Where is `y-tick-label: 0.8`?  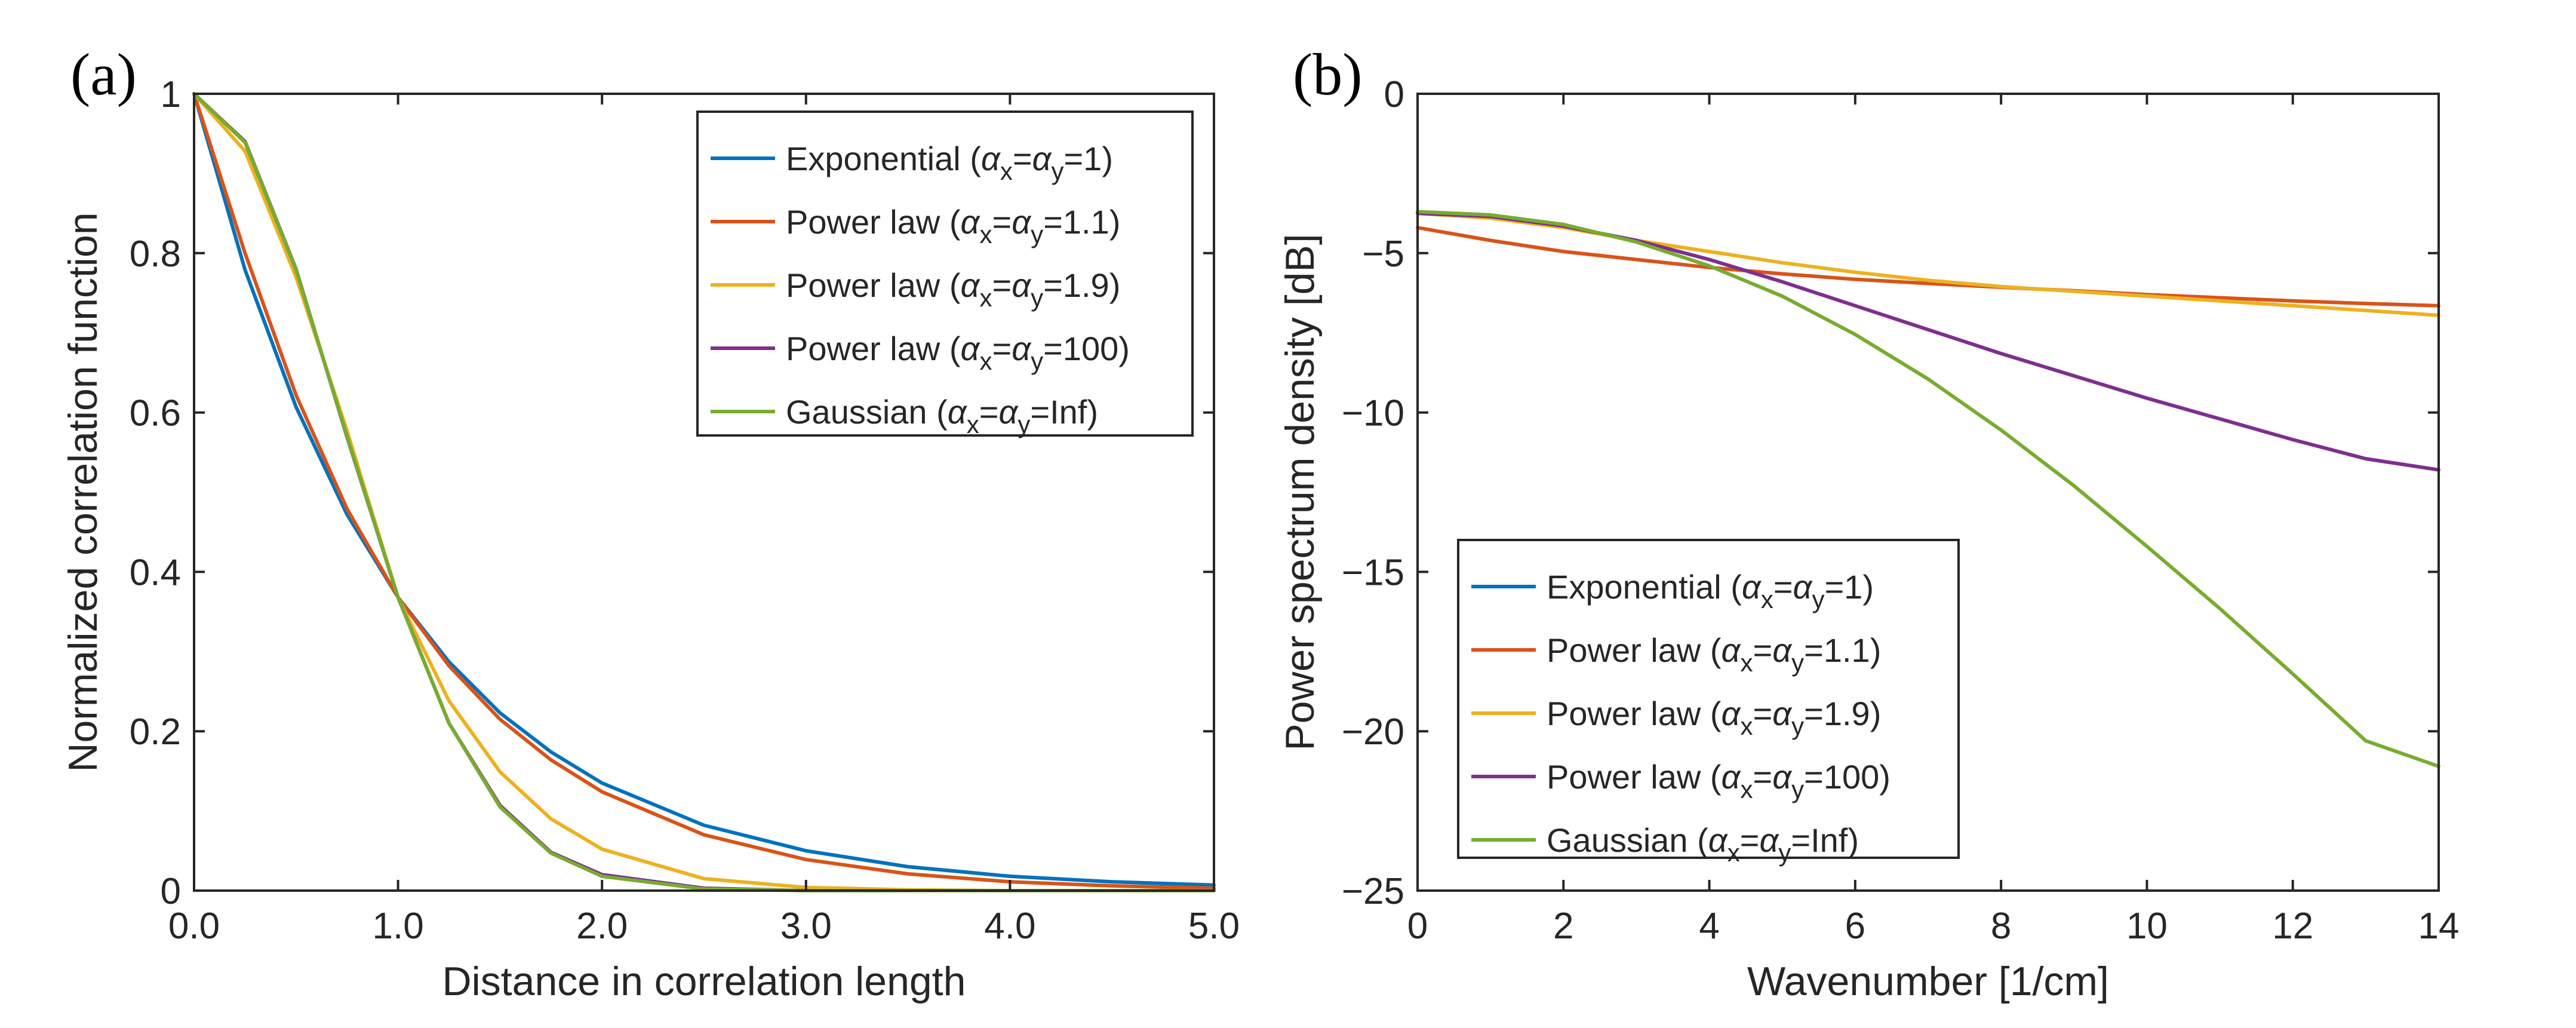 y-tick-label: 0.8 is located at coordinates (156, 254).